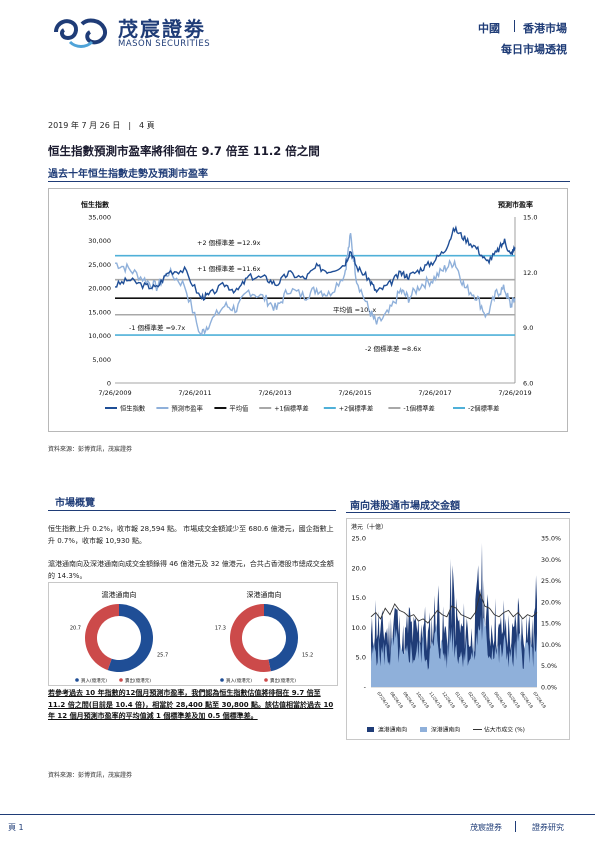 The height and width of the screenshot is (842, 595). Describe the element at coordinates (445, 730) in the screenshot. I see `sb-legend-label: 深港通南向` at that location.